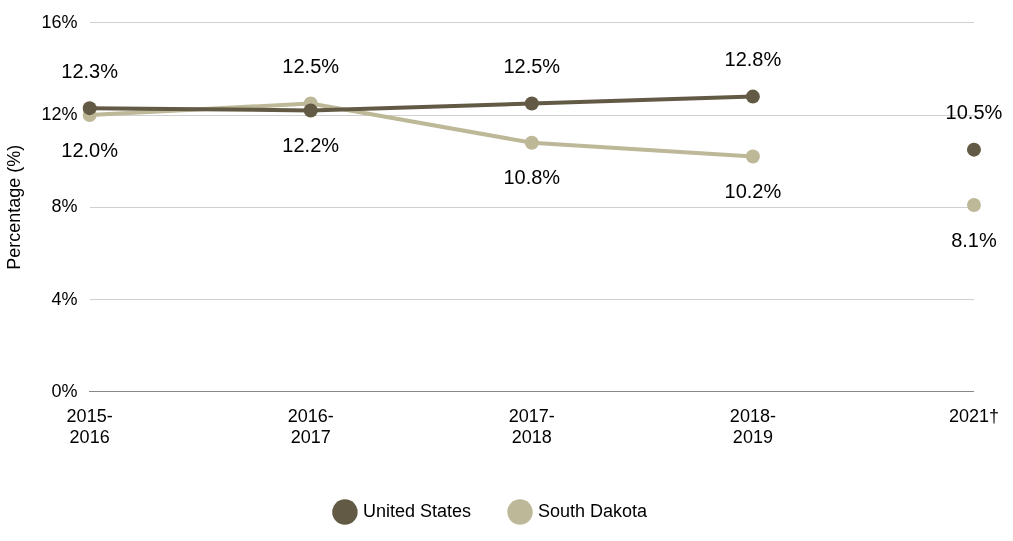  I want to click on data-label: 12.2%, so click(311, 144).